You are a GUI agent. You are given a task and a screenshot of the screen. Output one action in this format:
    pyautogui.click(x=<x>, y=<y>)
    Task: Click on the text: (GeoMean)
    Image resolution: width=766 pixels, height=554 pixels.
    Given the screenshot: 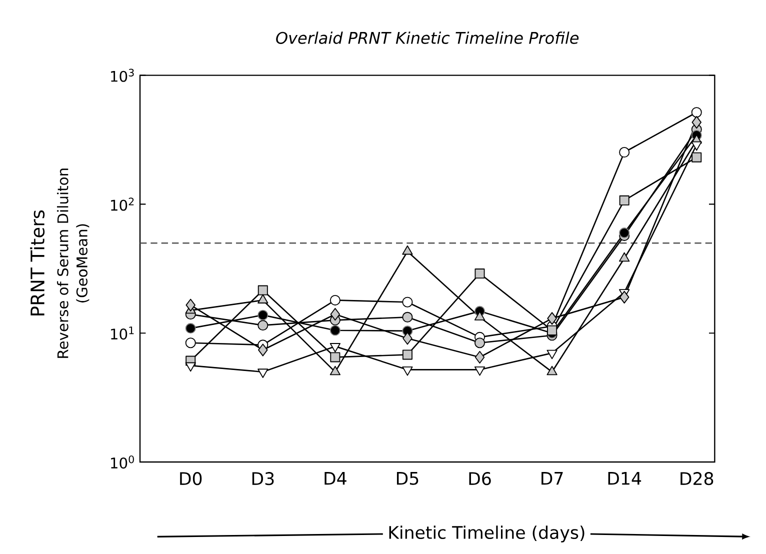 What is the action you would take?
    pyautogui.click(x=83, y=263)
    